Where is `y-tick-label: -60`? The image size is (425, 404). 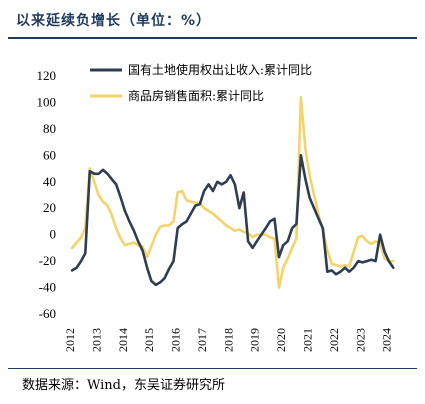
y-tick-label: -60 is located at coordinates (47, 313).